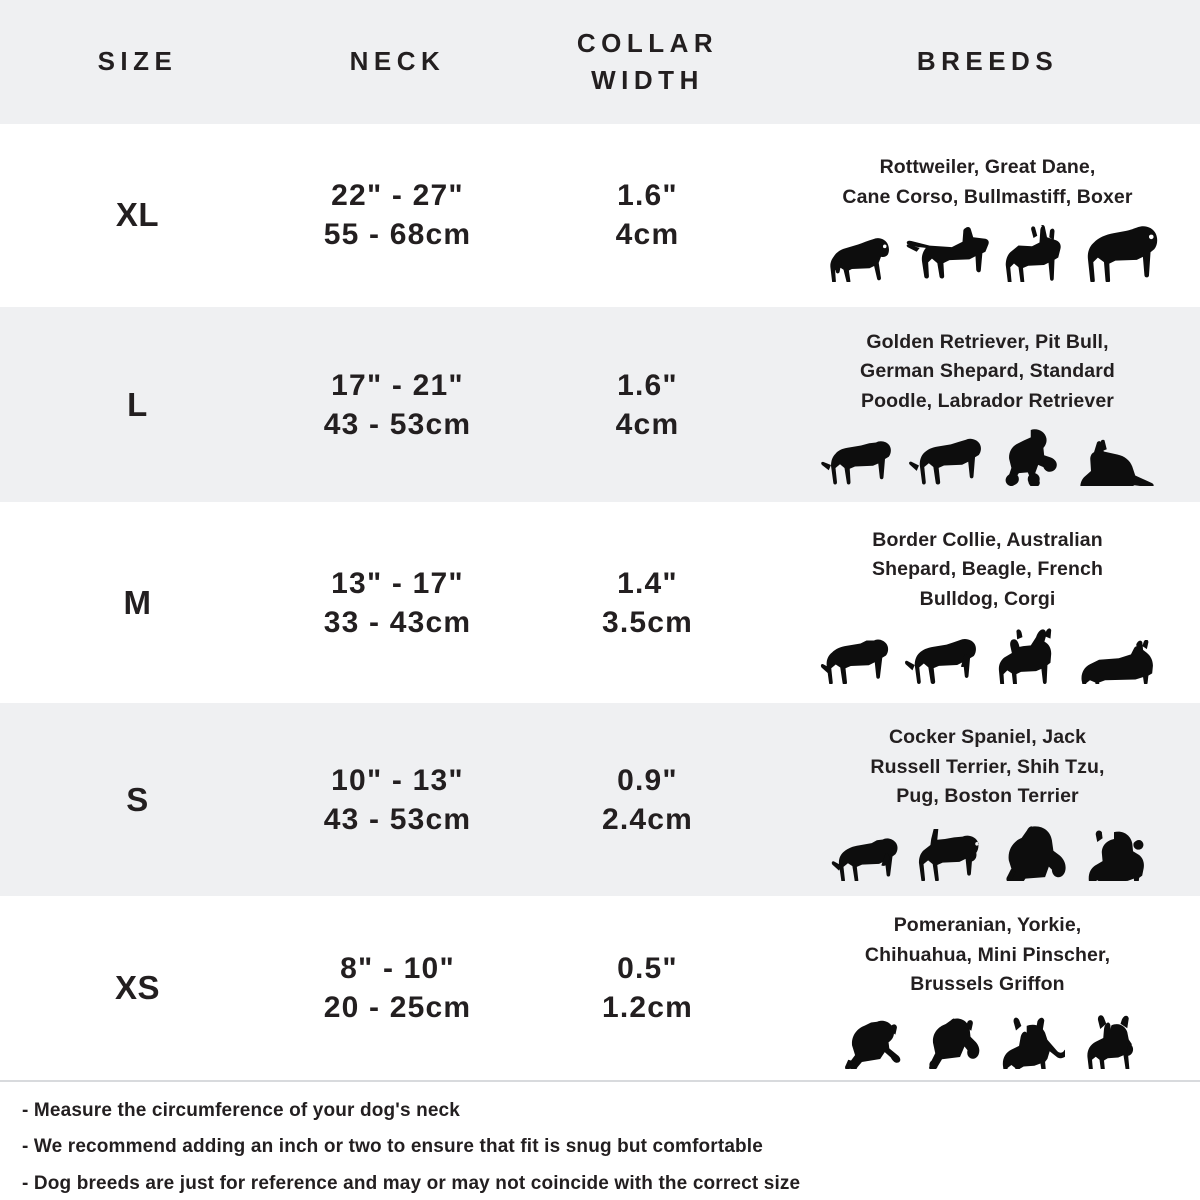  Describe the element at coordinates (1033, 253) in the screenshot. I see `doberman-icon` at that location.